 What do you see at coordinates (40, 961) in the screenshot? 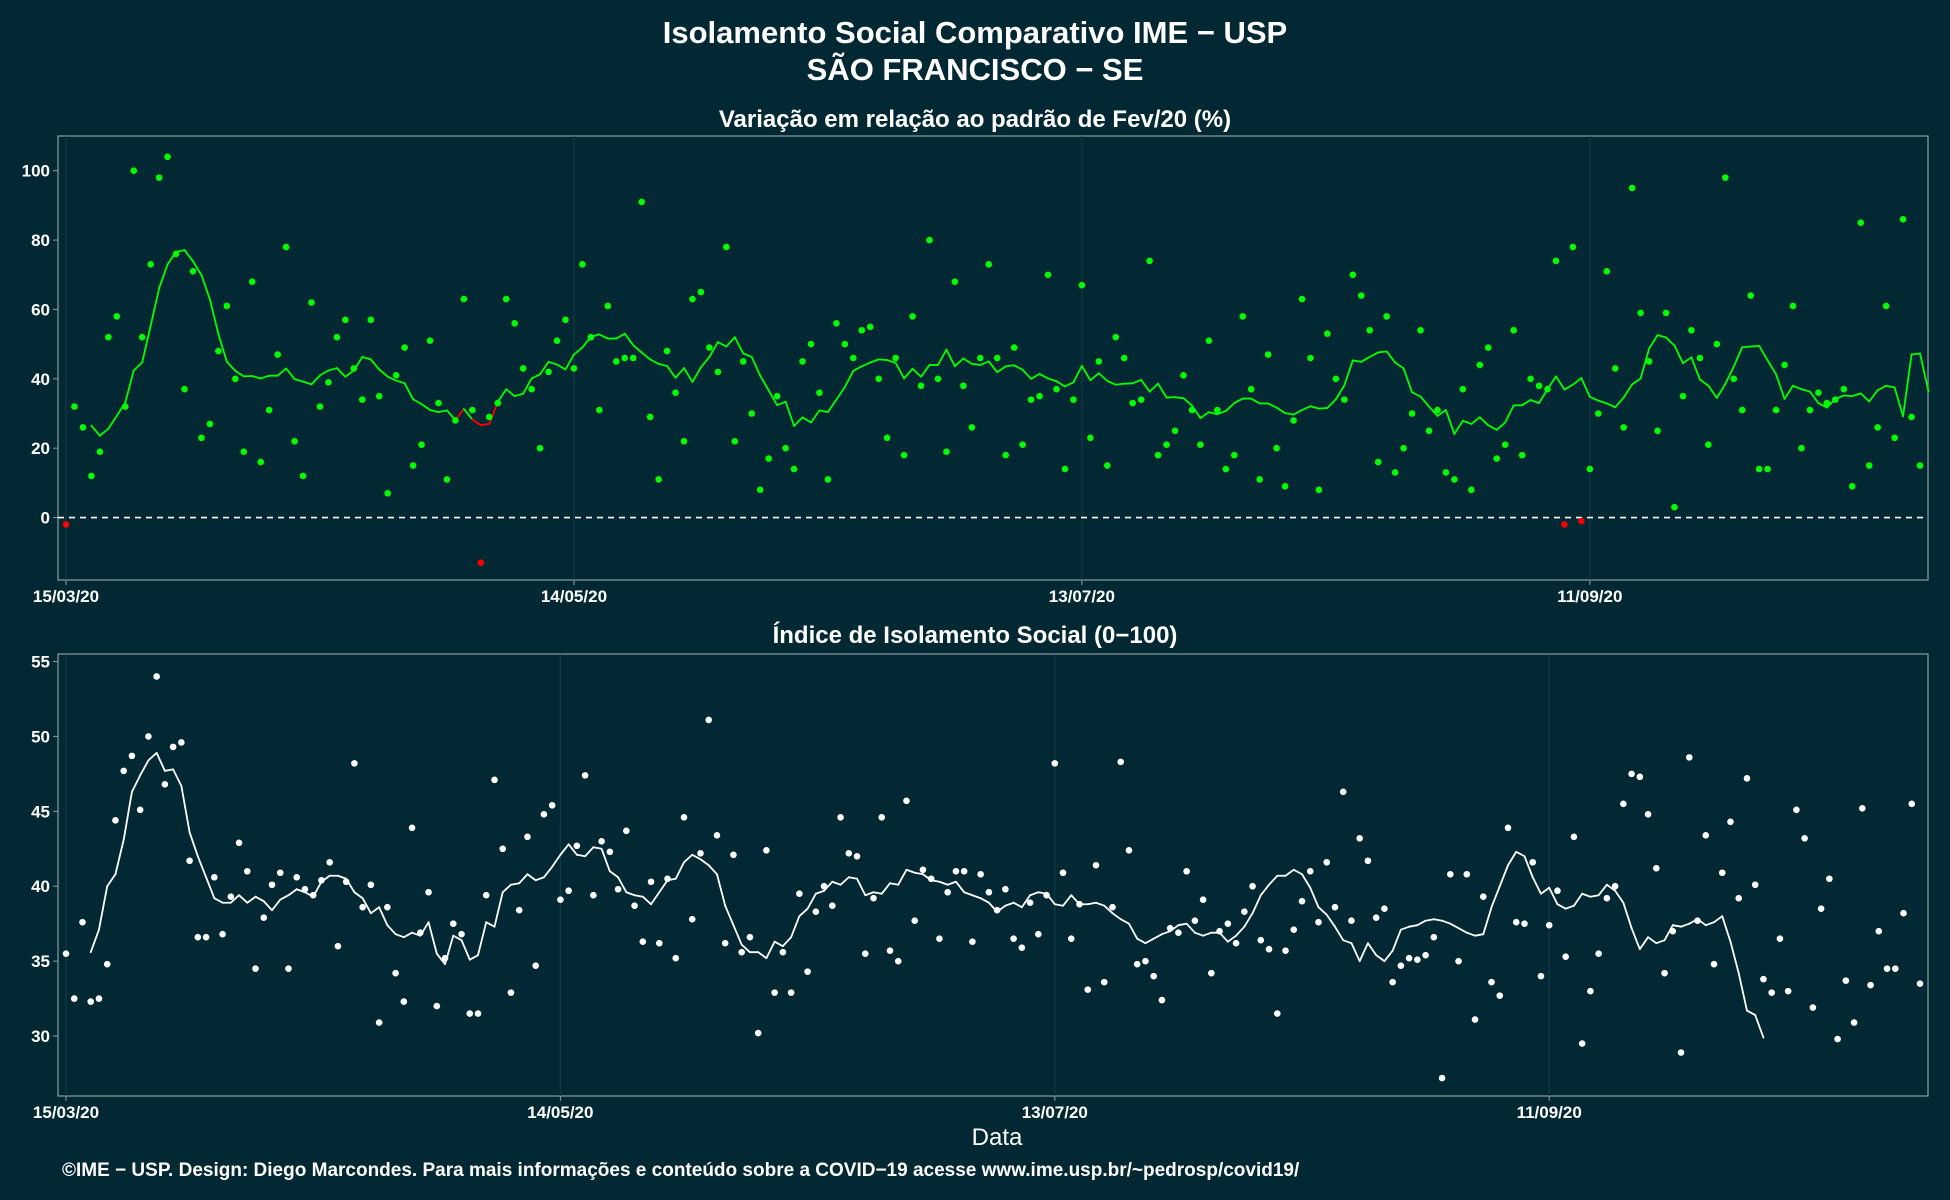
I see `bottom-y-tick-label: 35` at bounding box center [40, 961].